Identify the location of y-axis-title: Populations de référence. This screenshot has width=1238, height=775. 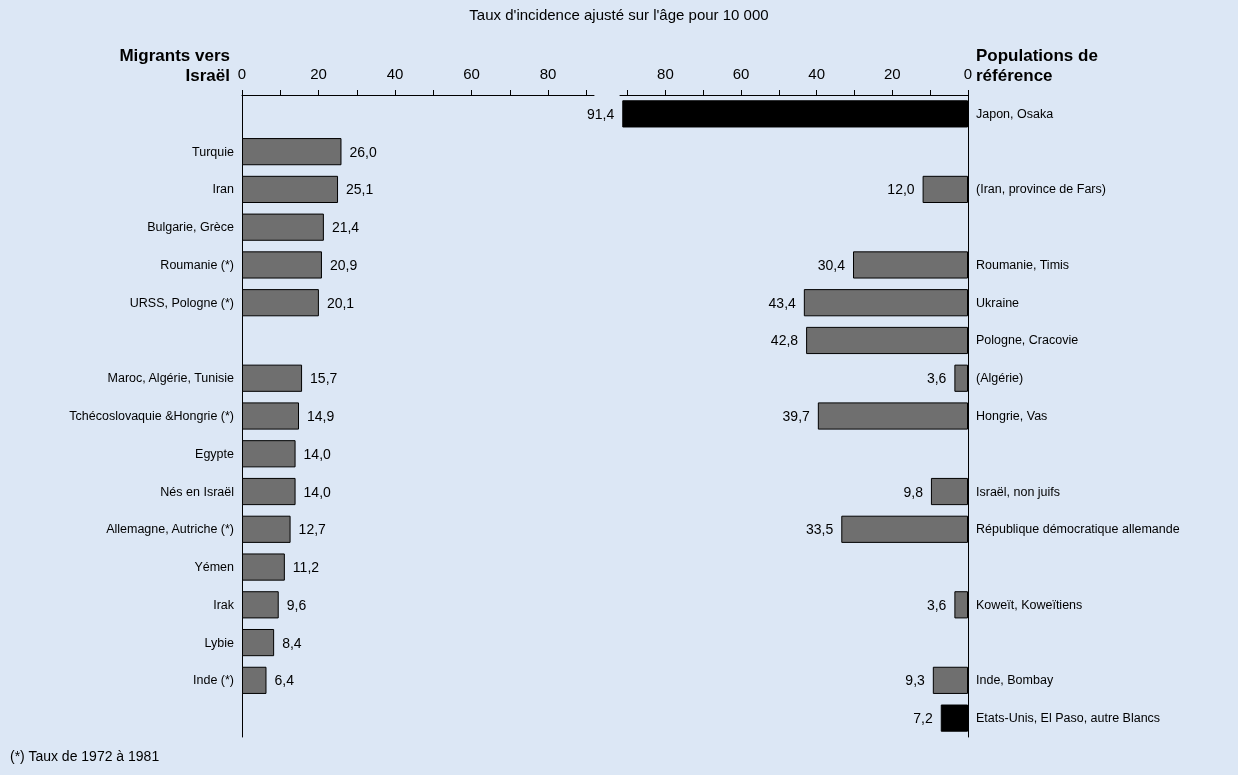
(1037, 66).